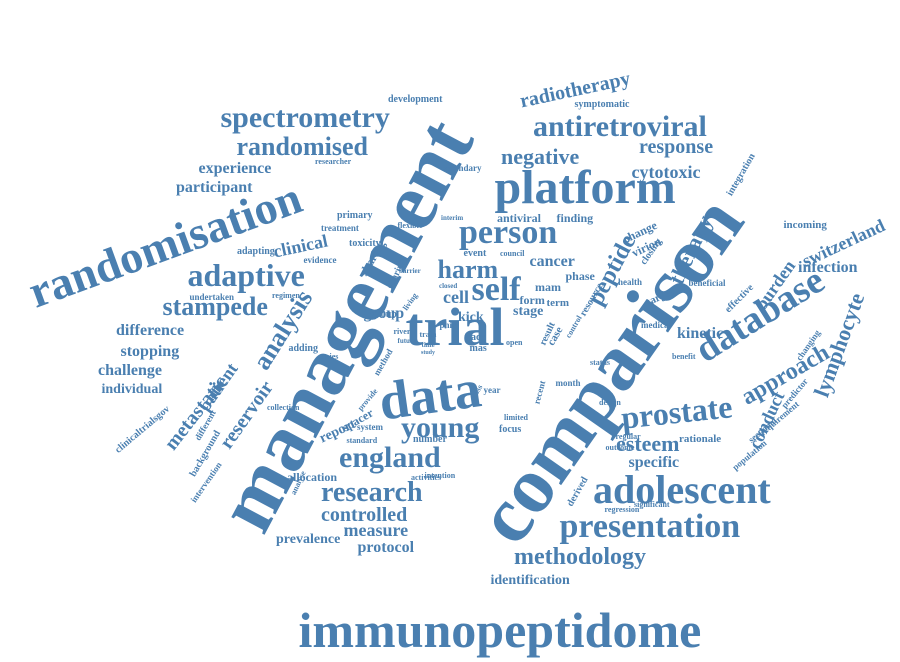 The height and width of the screenshot is (662, 900). What do you see at coordinates (303, 348) in the screenshot?
I see `cloud-word: adding` at bounding box center [303, 348].